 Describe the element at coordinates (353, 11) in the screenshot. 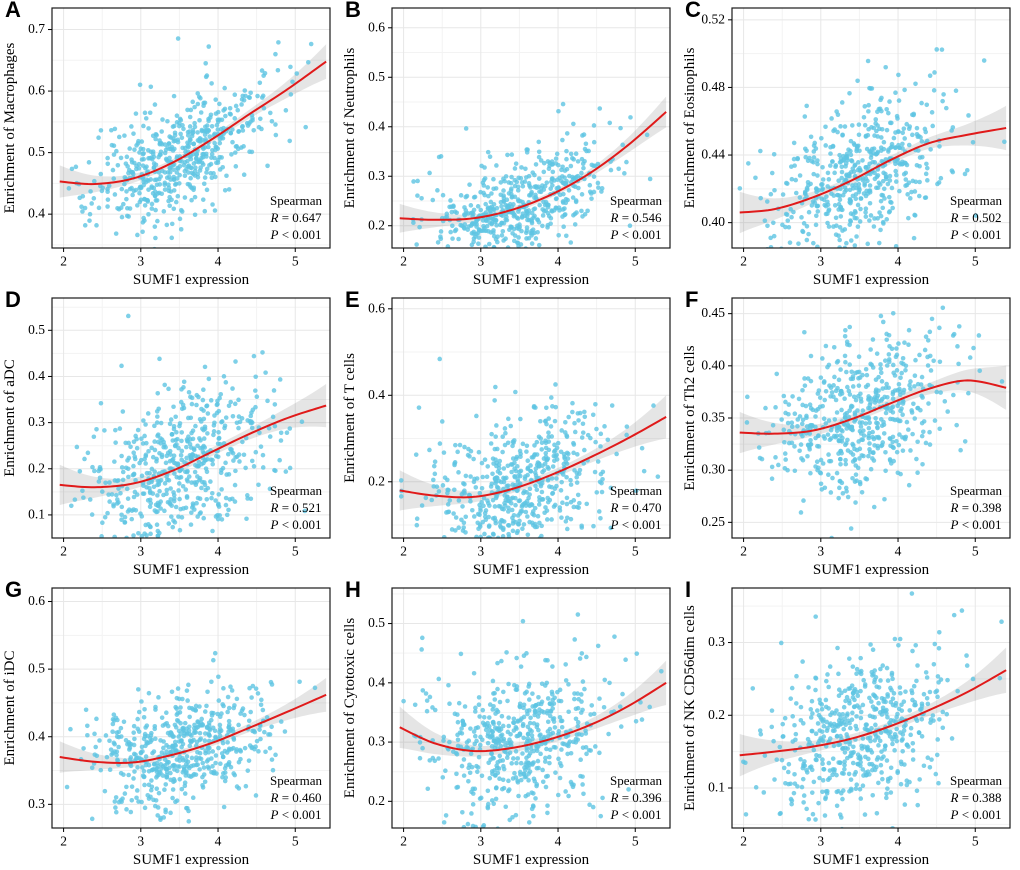

I see `panel-letter: B` at that location.